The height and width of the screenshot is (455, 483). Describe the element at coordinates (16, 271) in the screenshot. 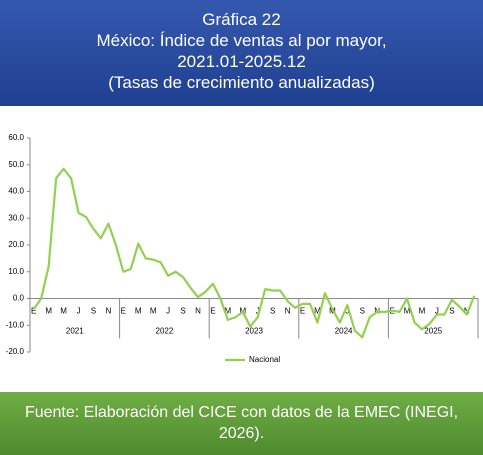

I see `y-tick-label: 10.0` at that location.